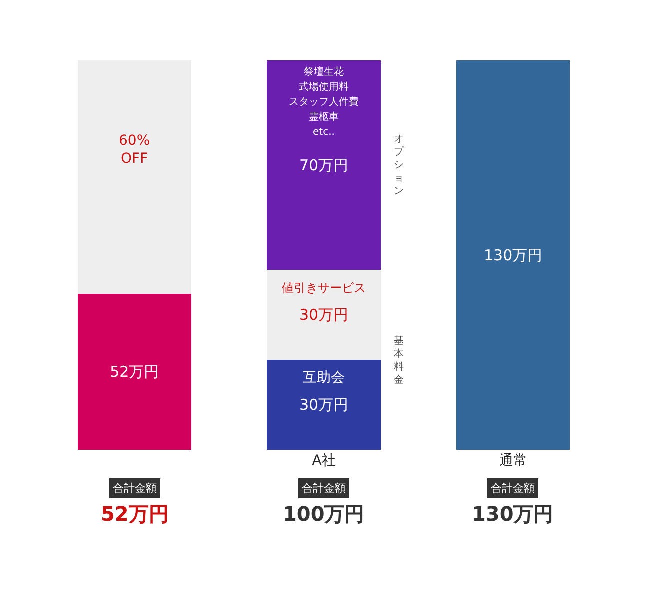  What do you see at coordinates (513, 514) in the screenshot?
I see `text: 130万円` at bounding box center [513, 514].